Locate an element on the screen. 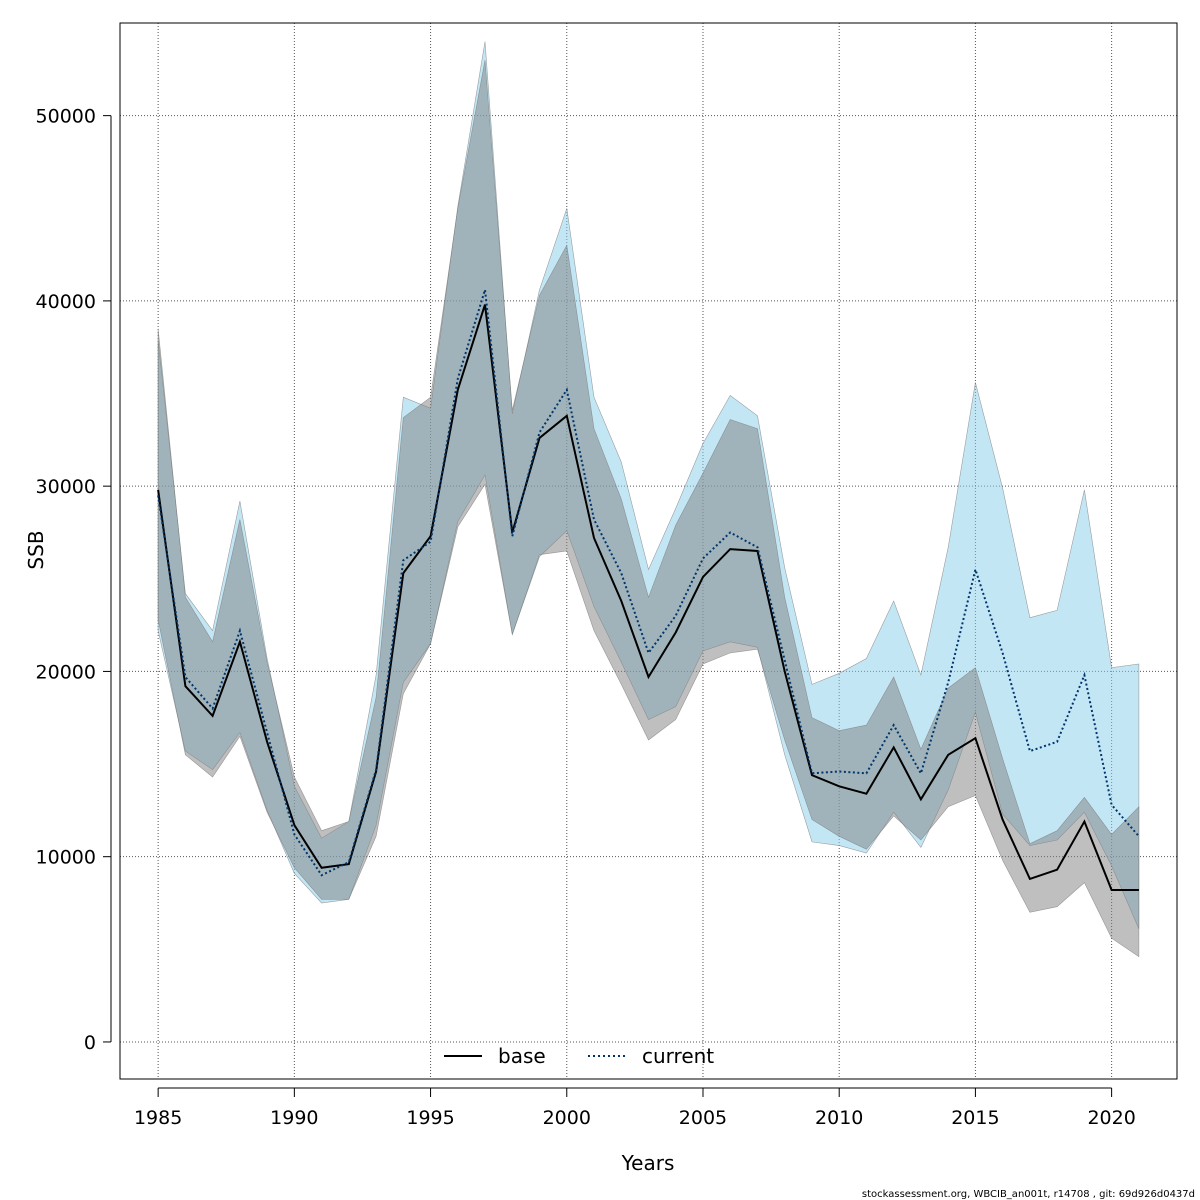 The width and height of the screenshot is (1200, 1200). legend-label-current: current is located at coordinates (678, 1056).